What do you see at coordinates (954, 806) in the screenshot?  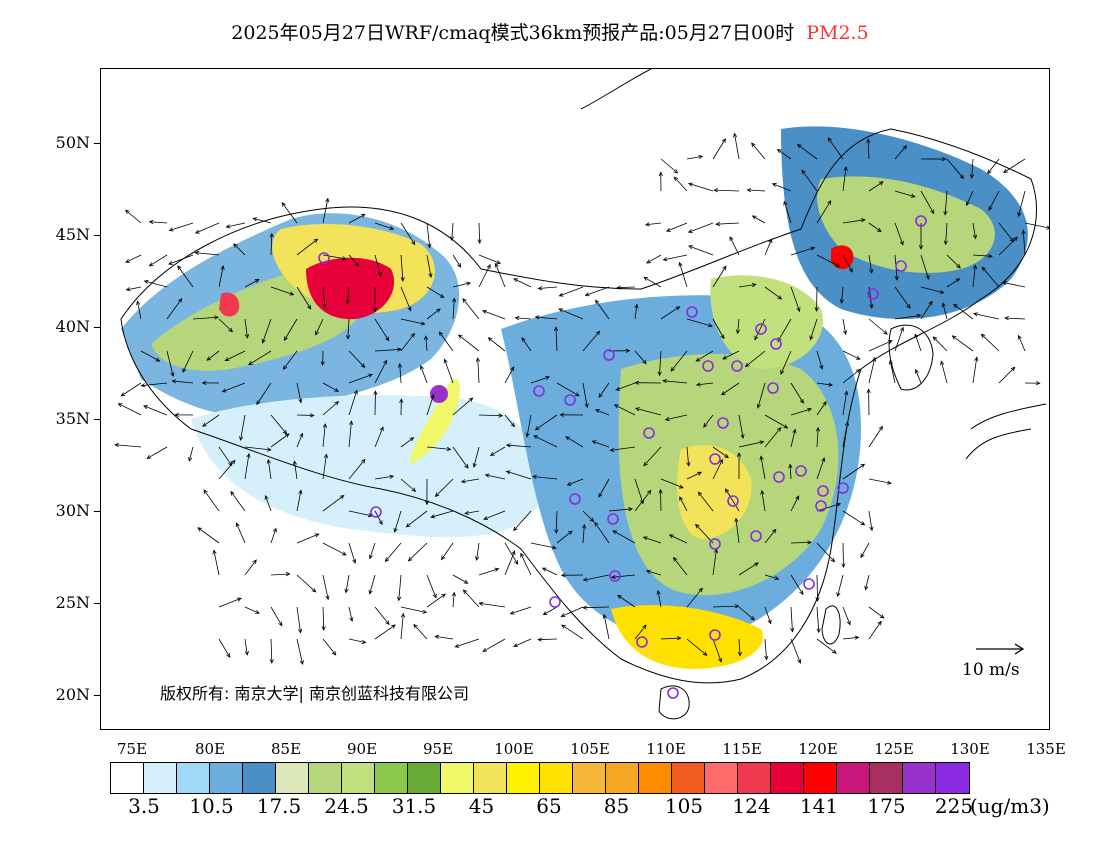 I see `legend-label: 225` at bounding box center [954, 806].